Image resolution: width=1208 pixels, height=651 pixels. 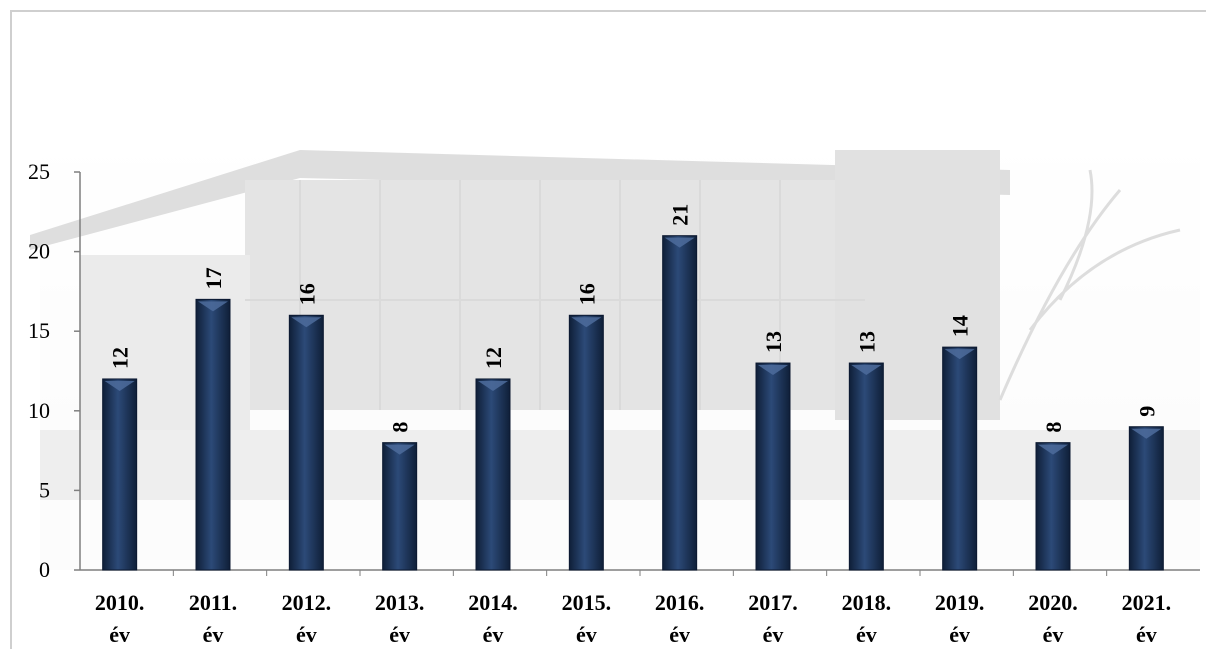 I want to click on x-tick-label: 2019., so click(x=960, y=602).